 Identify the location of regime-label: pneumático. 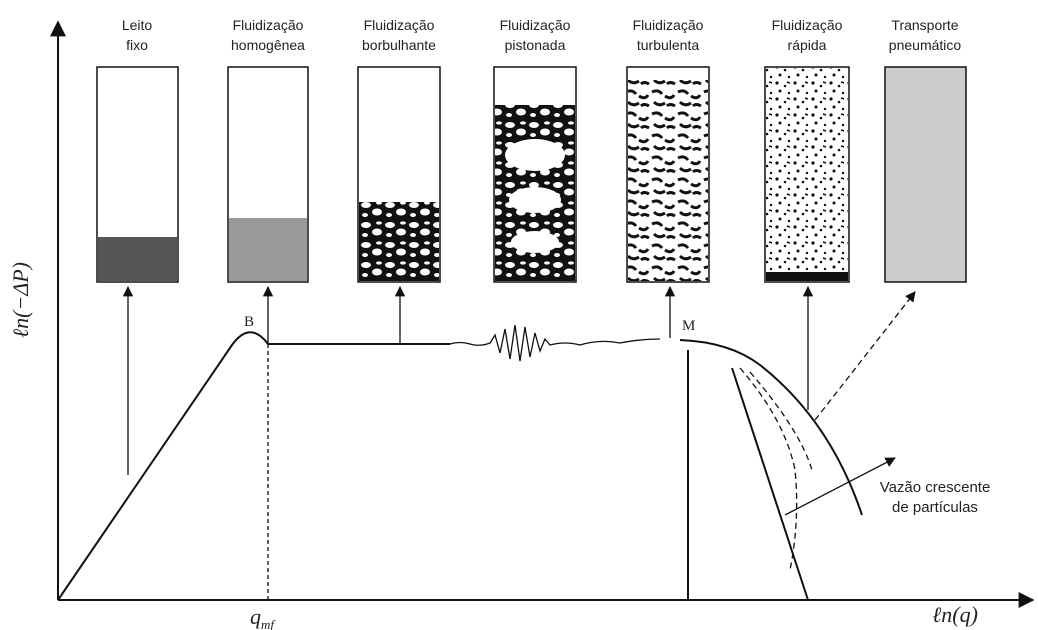
(925, 45).